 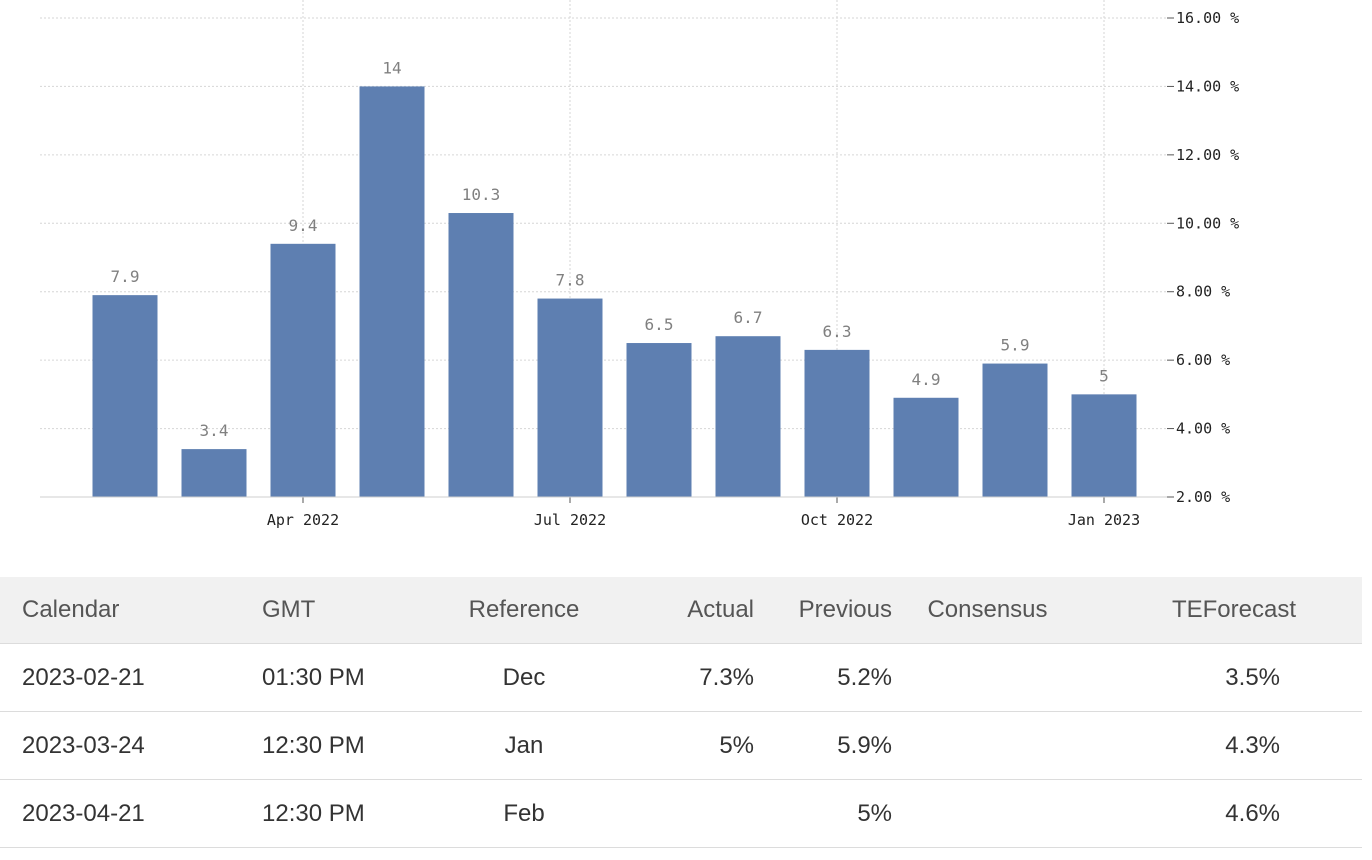 I want to click on header-gmt: GMT, so click(x=337, y=610).